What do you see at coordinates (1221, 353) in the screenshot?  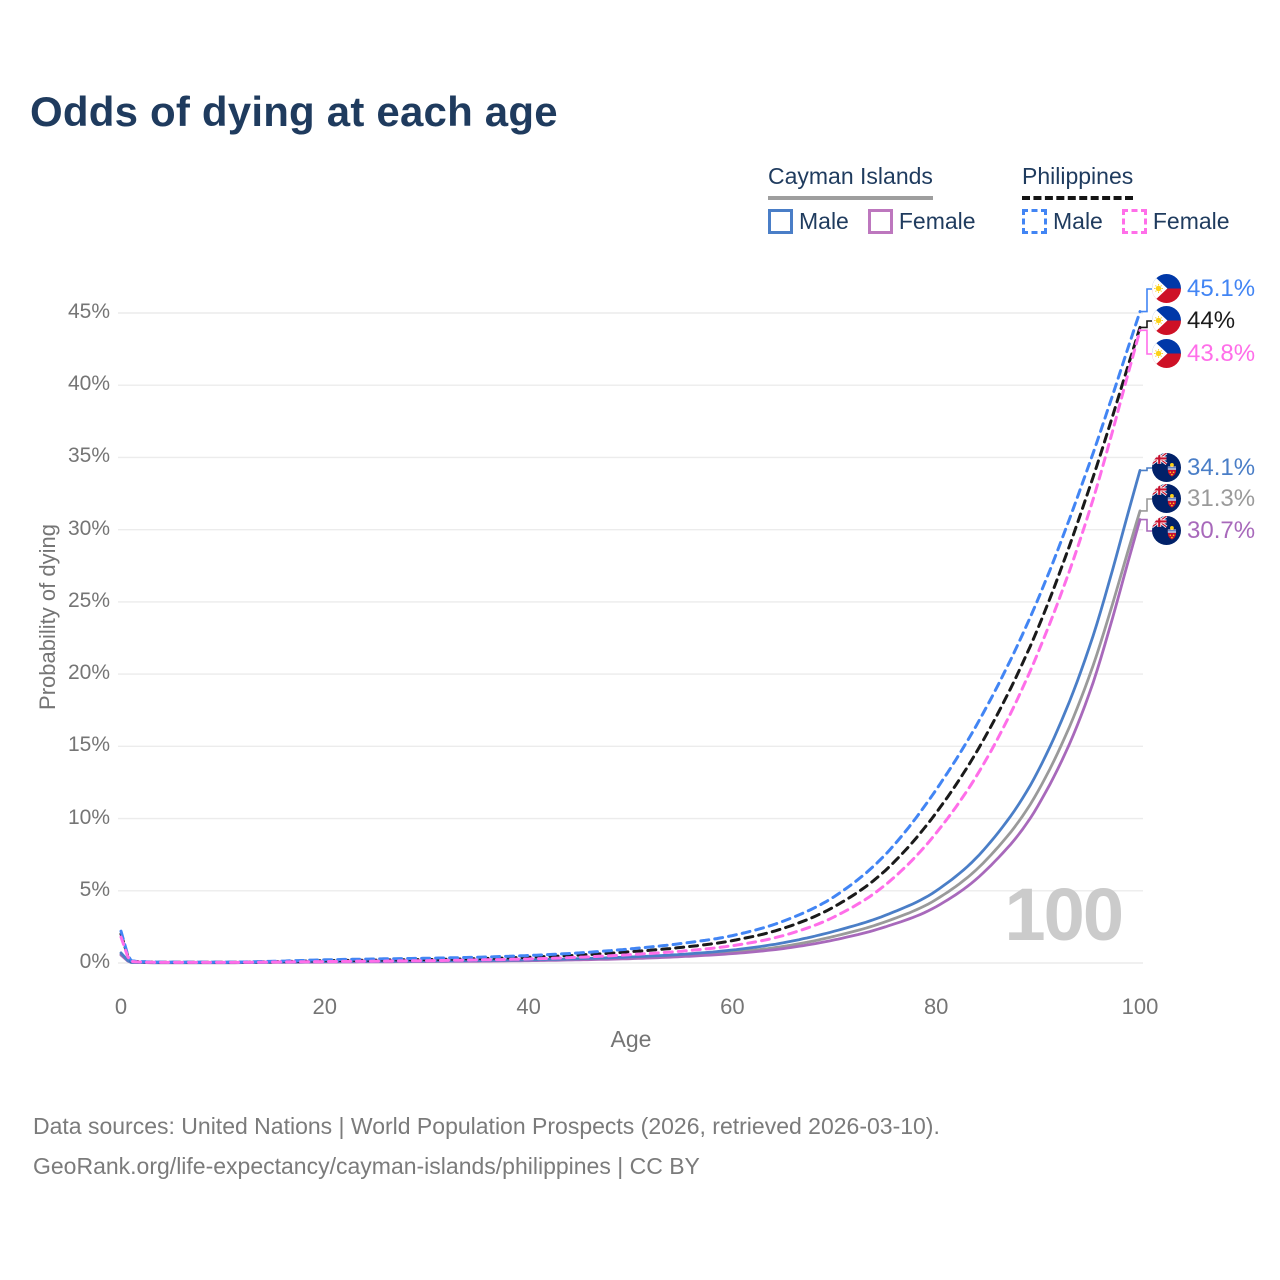 I see `end-value-label: 43.8%` at bounding box center [1221, 353].